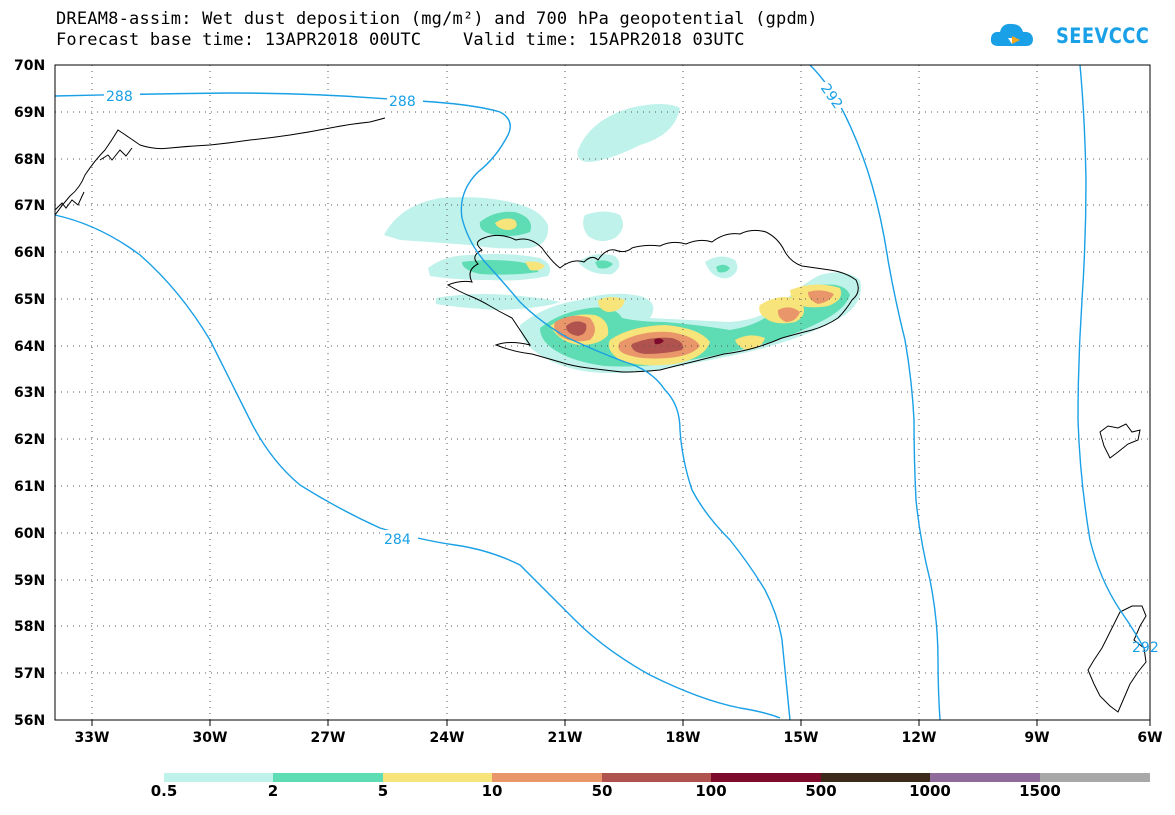 Image resolution: width=1175 pixels, height=815 pixels. I want to click on lat-label: 69N, so click(29, 113).